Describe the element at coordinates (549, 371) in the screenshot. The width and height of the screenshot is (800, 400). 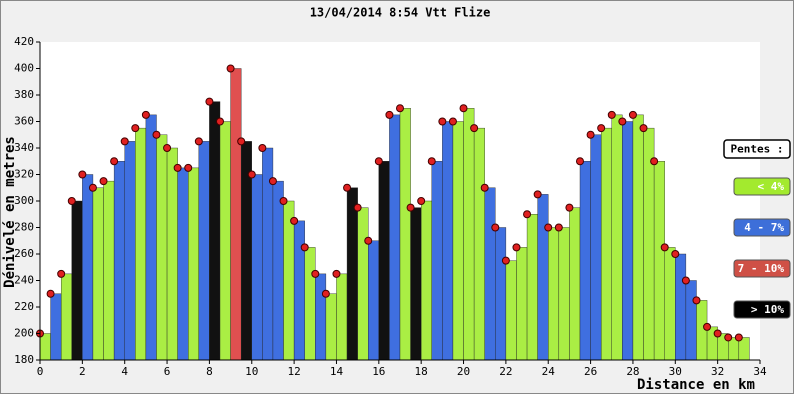
I see `x-tick-label: 24` at that location.